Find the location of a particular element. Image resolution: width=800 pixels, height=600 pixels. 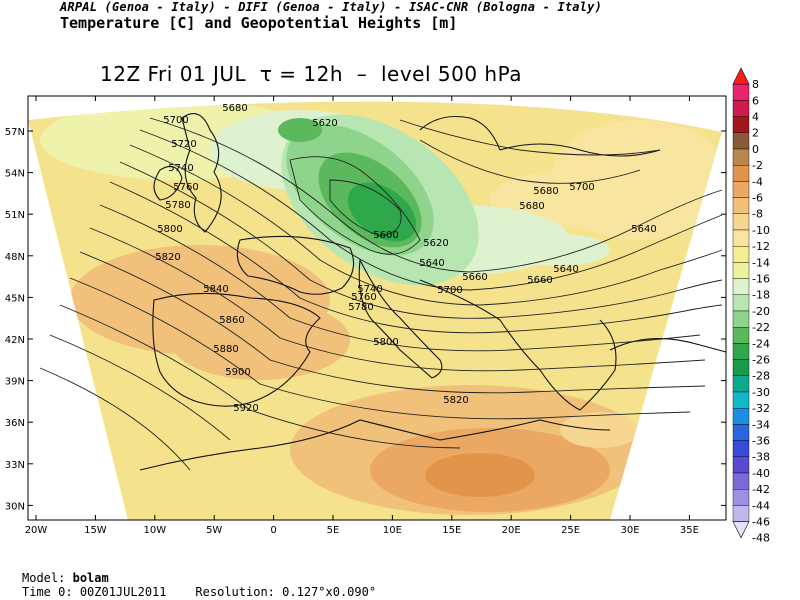

colorbar-top-arrow is located at coordinates (741, 76).